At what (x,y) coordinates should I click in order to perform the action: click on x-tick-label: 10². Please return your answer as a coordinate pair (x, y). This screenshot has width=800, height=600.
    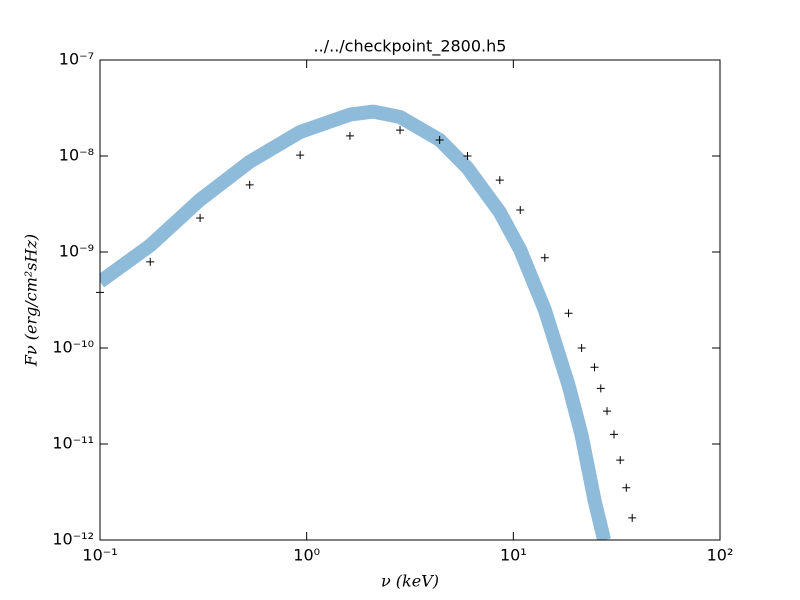
    Looking at the image, I should click on (720, 555).